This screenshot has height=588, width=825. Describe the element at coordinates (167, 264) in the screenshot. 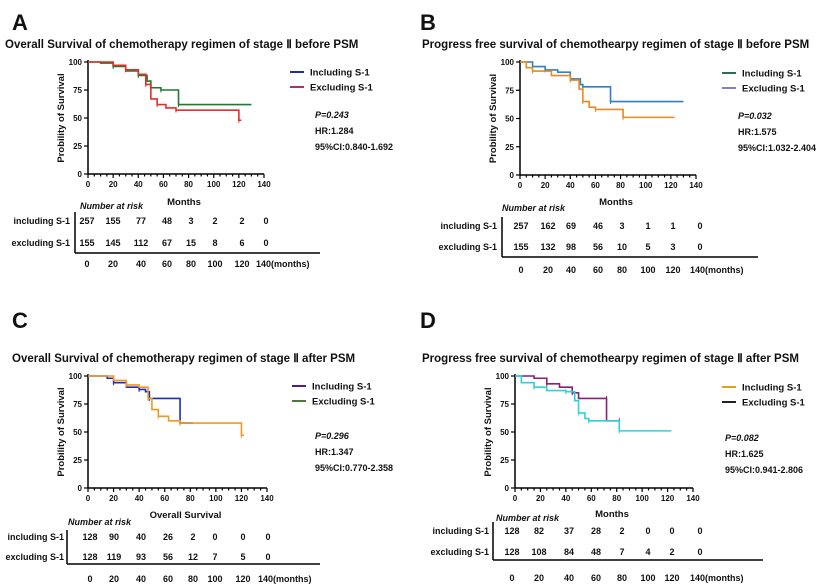

I see `risk-time-label: 60` at that location.